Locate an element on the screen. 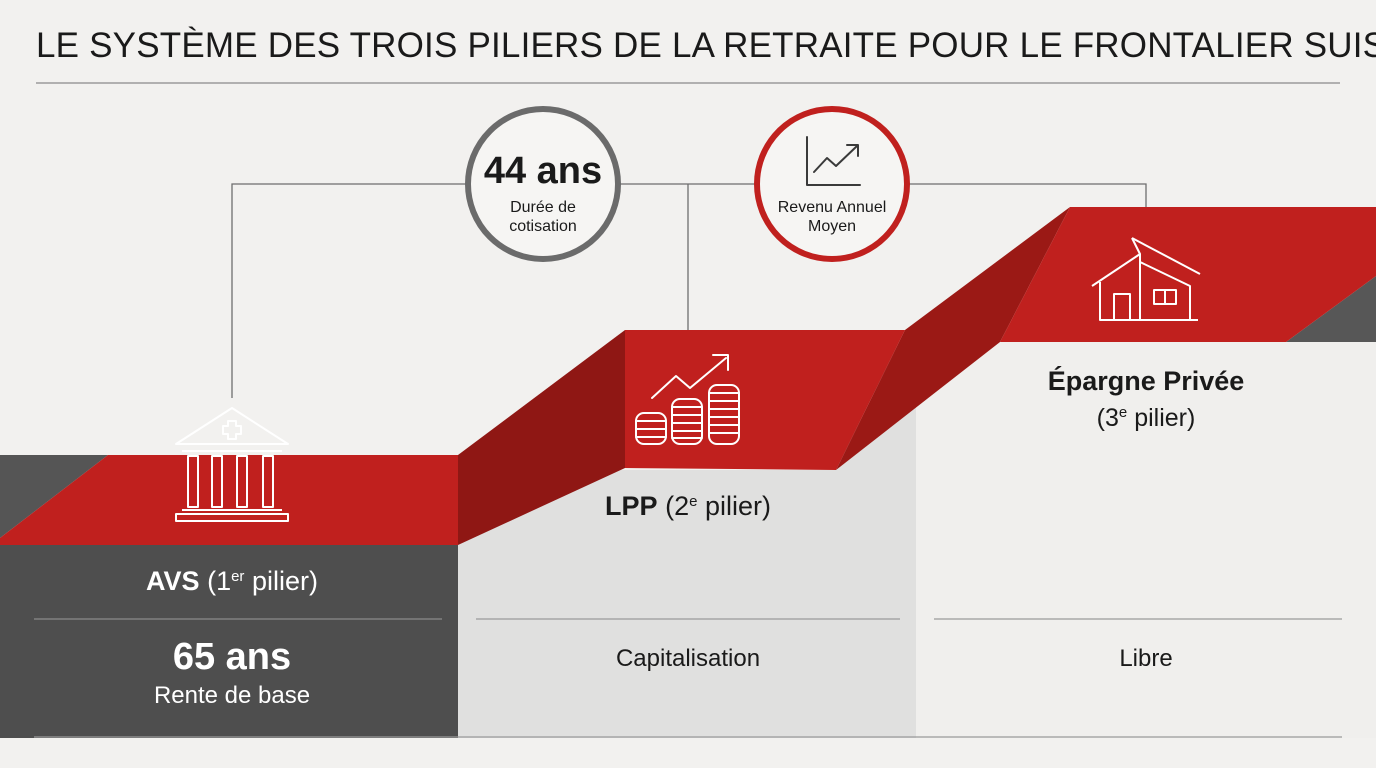 The image size is (1376, 768). epargne-detail: Libre is located at coordinates (1146, 658).